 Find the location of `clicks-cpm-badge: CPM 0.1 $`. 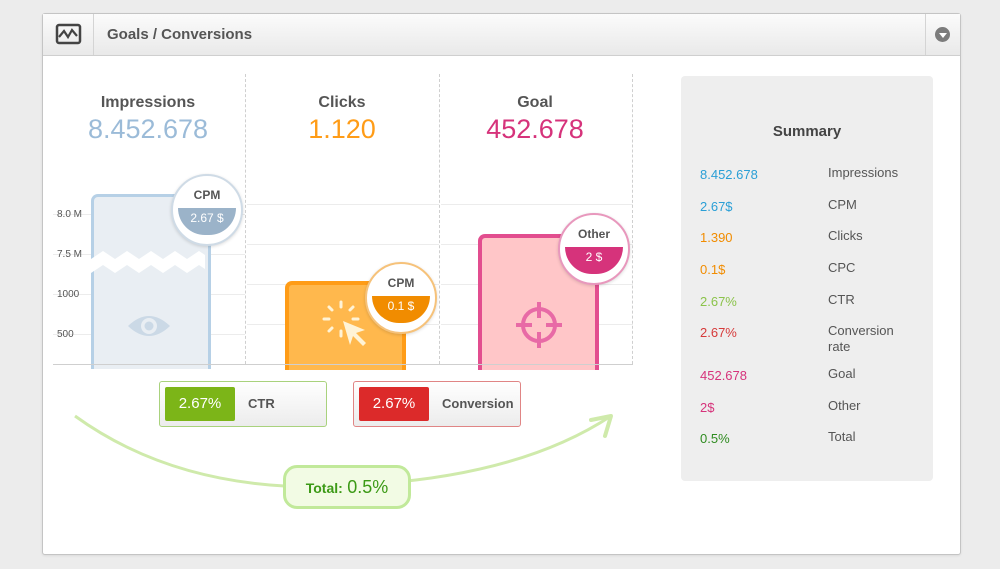

clicks-cpm-badge: CPM 0.1 $ is located at coordinates (401, 298).